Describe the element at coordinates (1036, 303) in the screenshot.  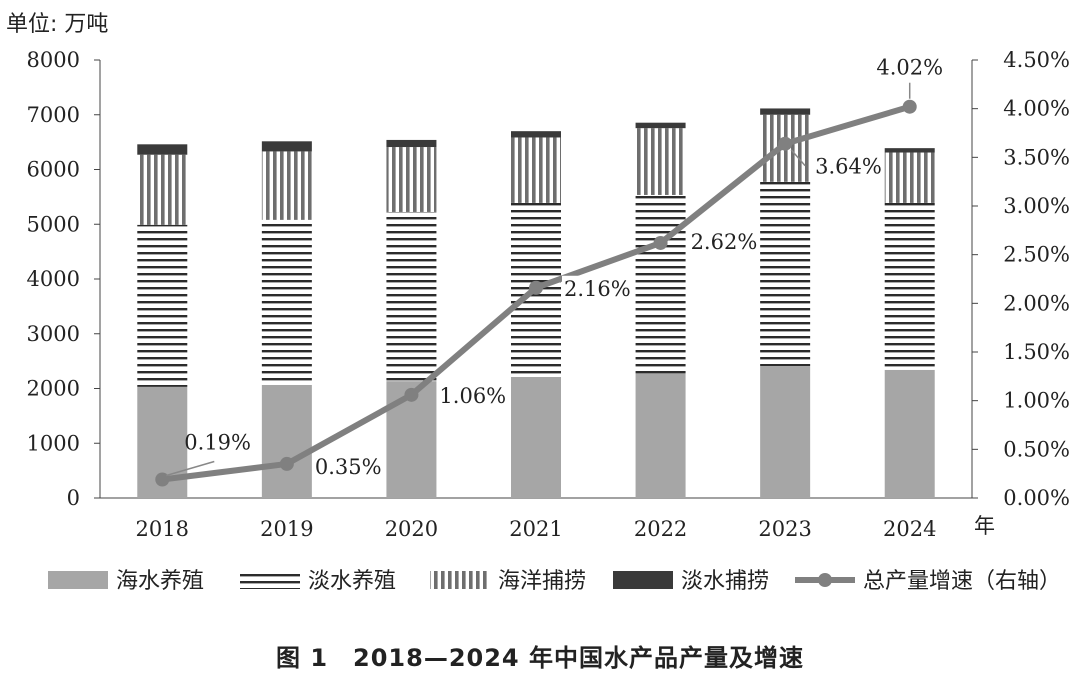
I see `y2-tick-label: 2.00%` at that location.